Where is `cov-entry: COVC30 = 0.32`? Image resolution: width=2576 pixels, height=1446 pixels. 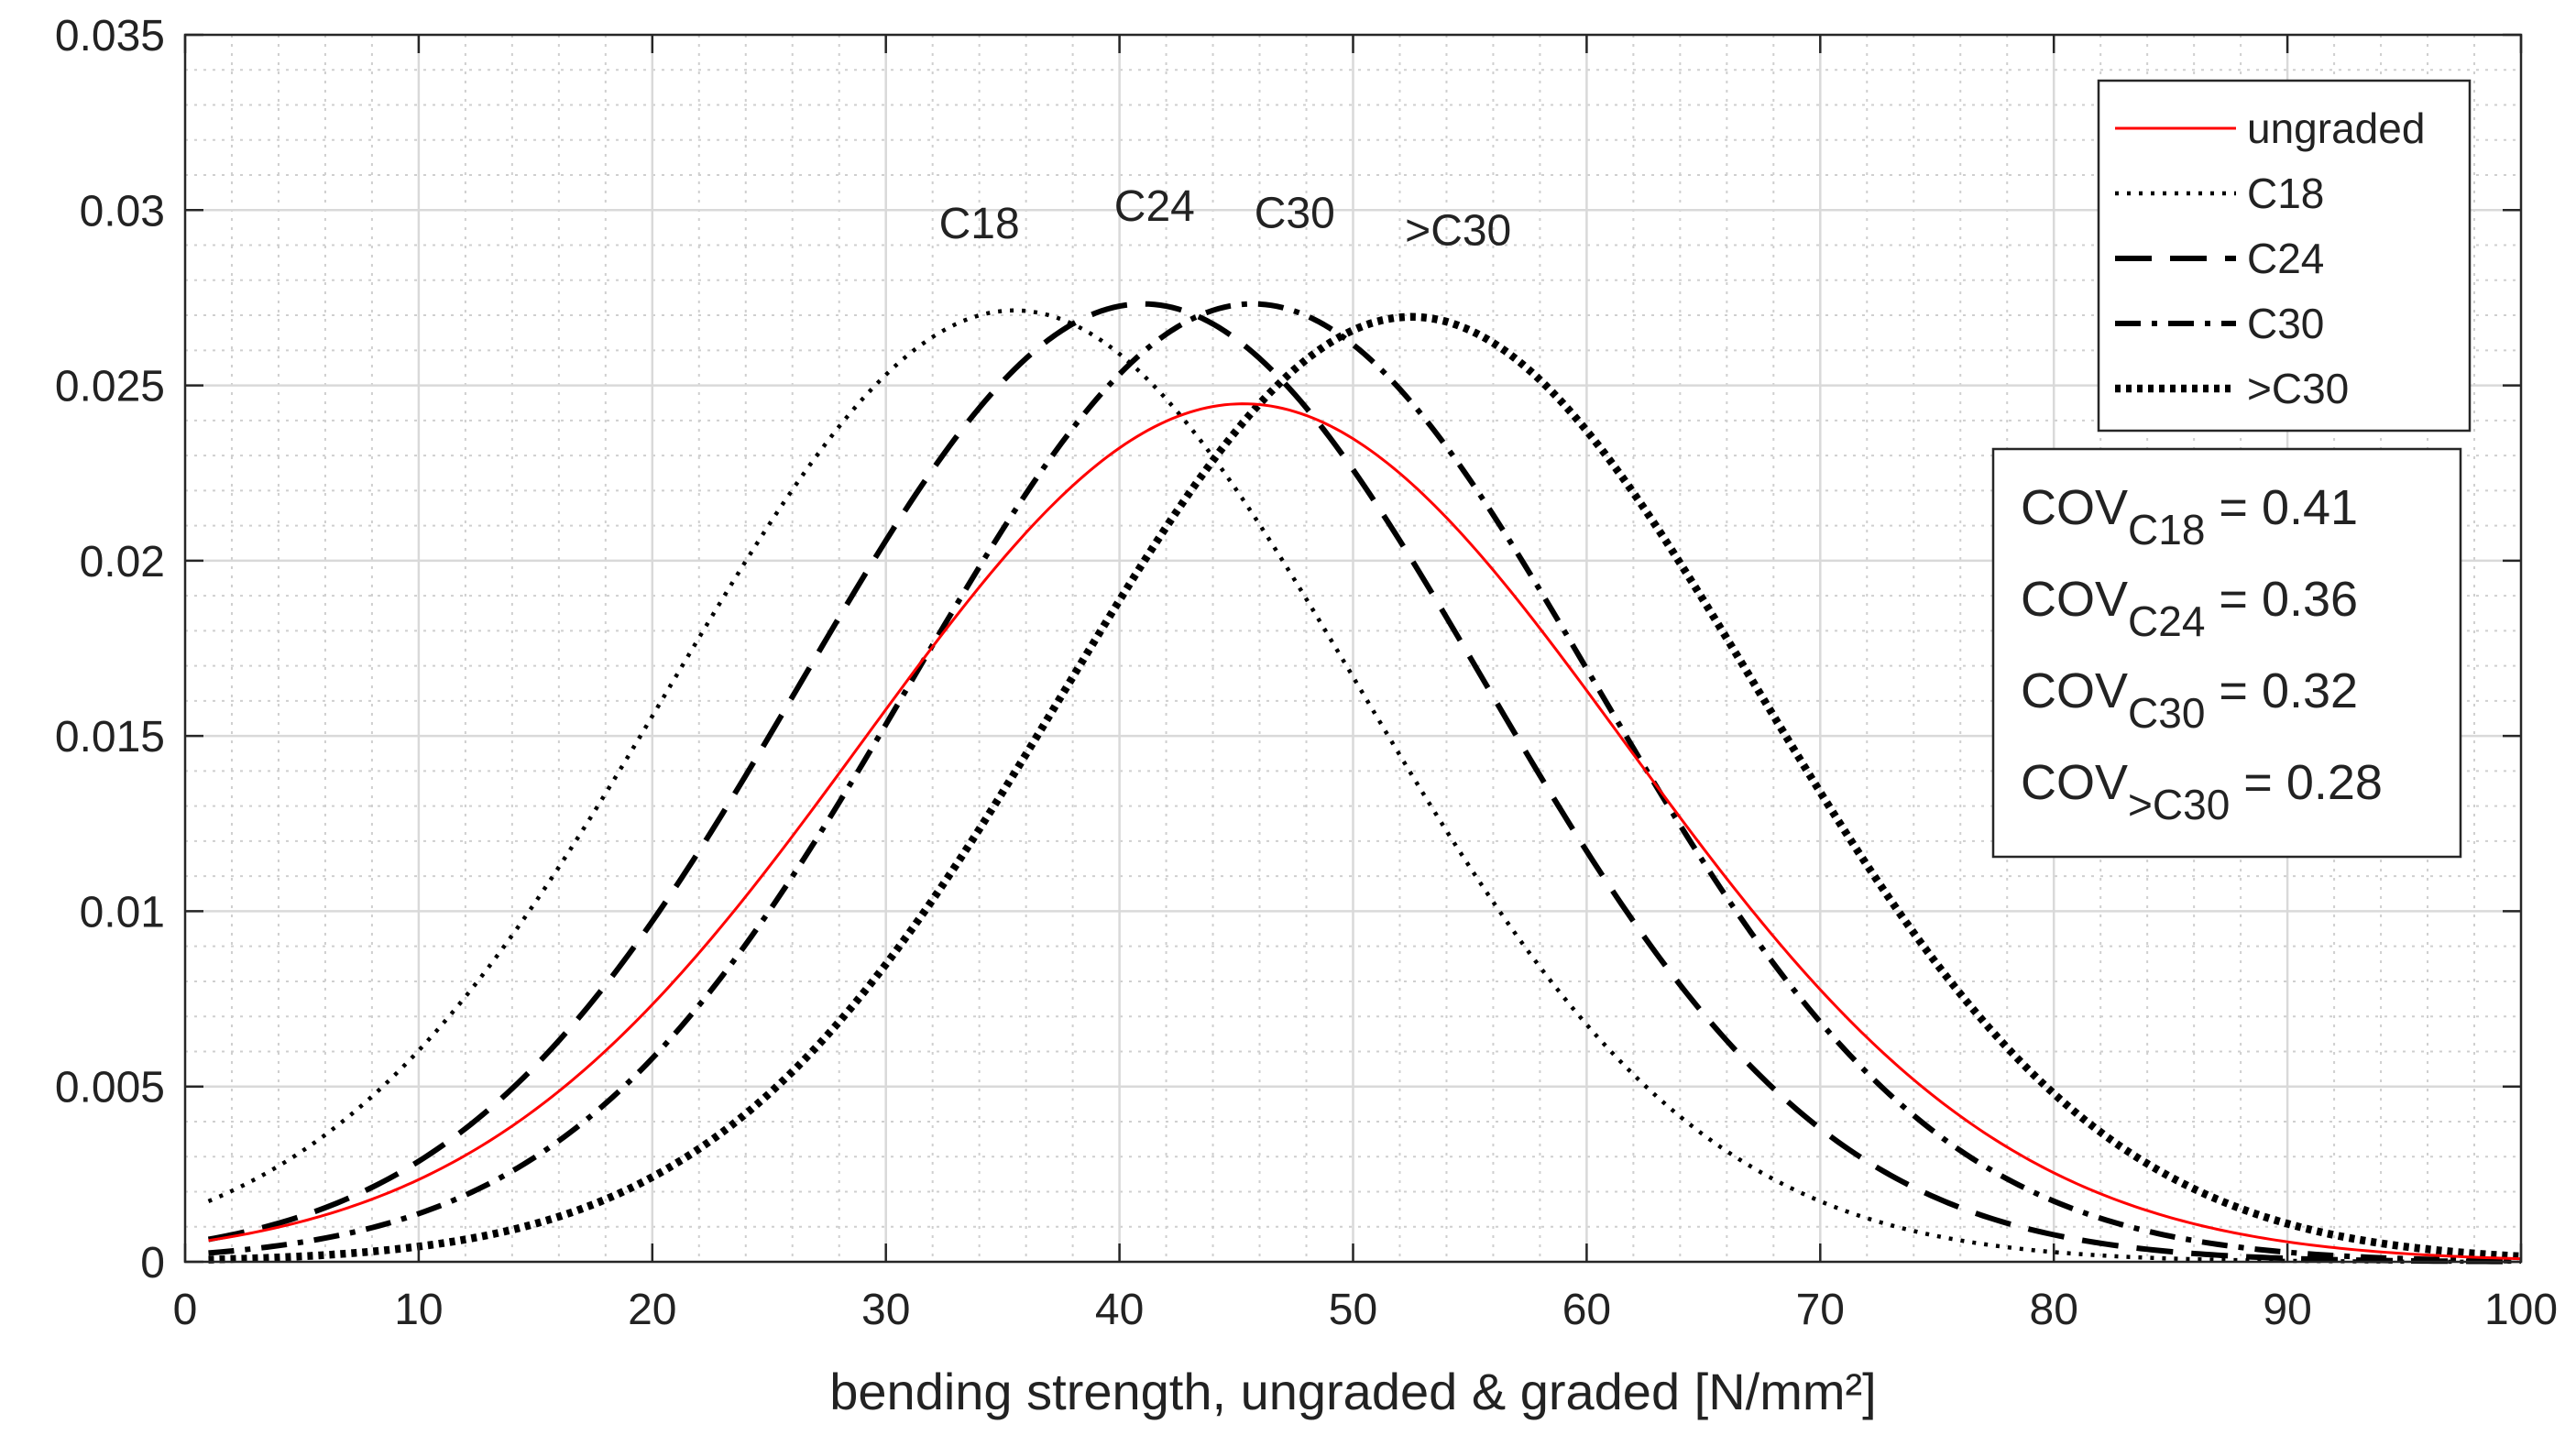
cov-entry: COVC30 = 0.32 is located at coordinates (2189, 700).